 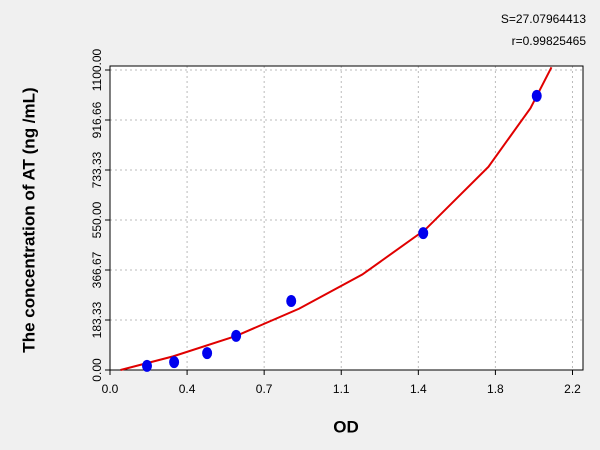 What do you see at coordinates (341, 389) in the screenshot?
I see `x-tick-label: 1.1` at bounding box center [341, 389].